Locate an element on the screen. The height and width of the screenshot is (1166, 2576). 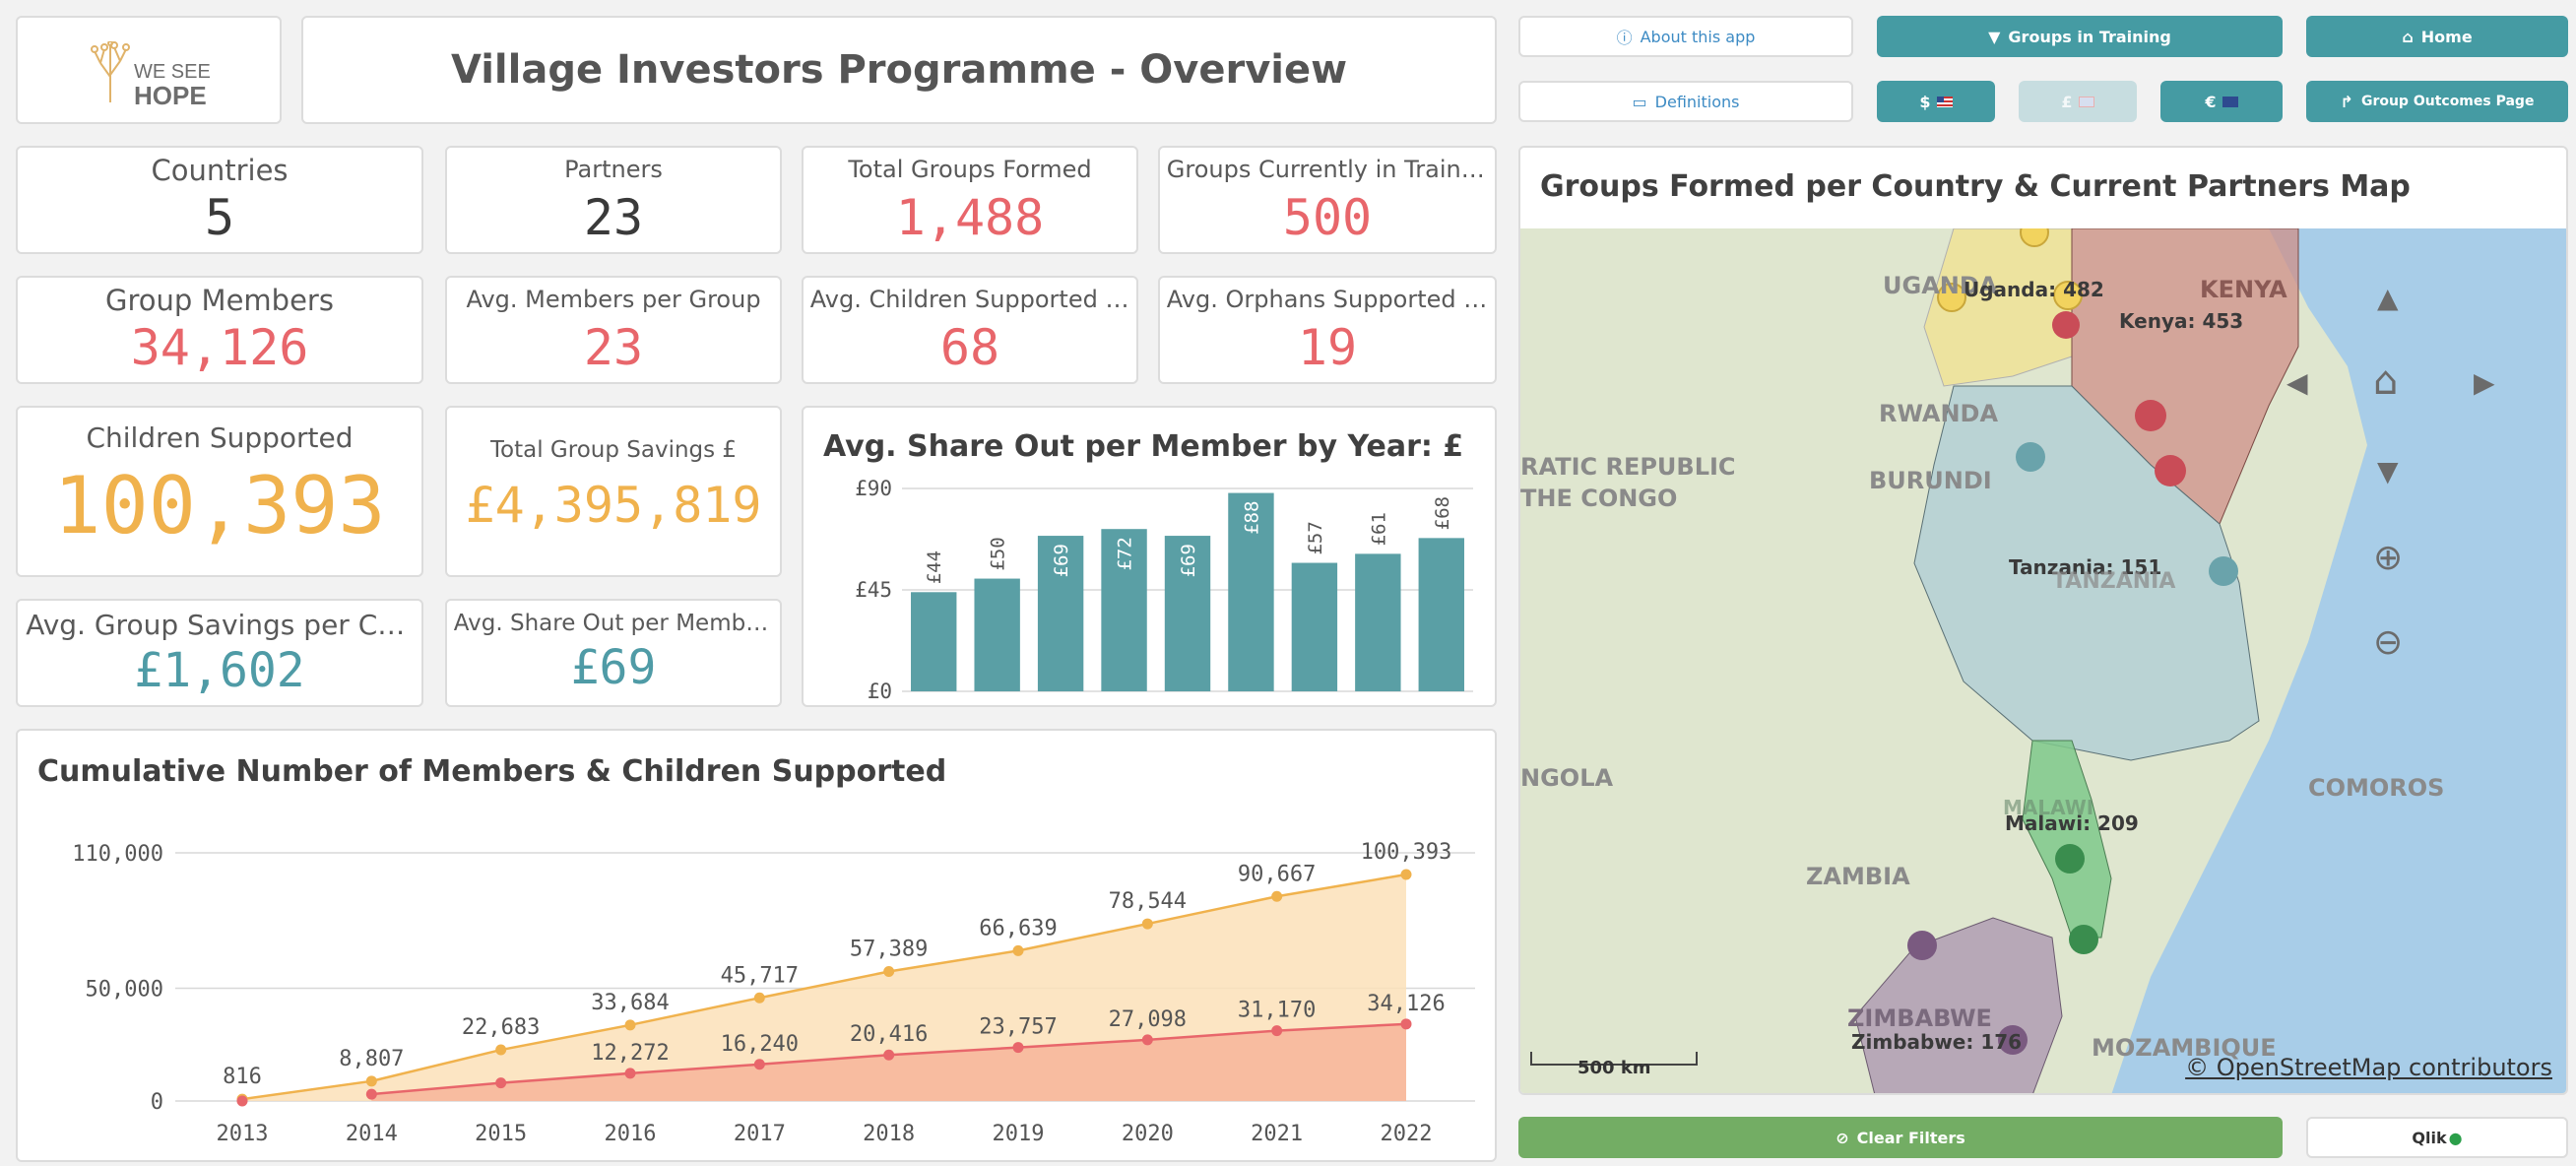
map-label-drc-1: RATIC REPUBLIC is located at coordinates (1628, 467).